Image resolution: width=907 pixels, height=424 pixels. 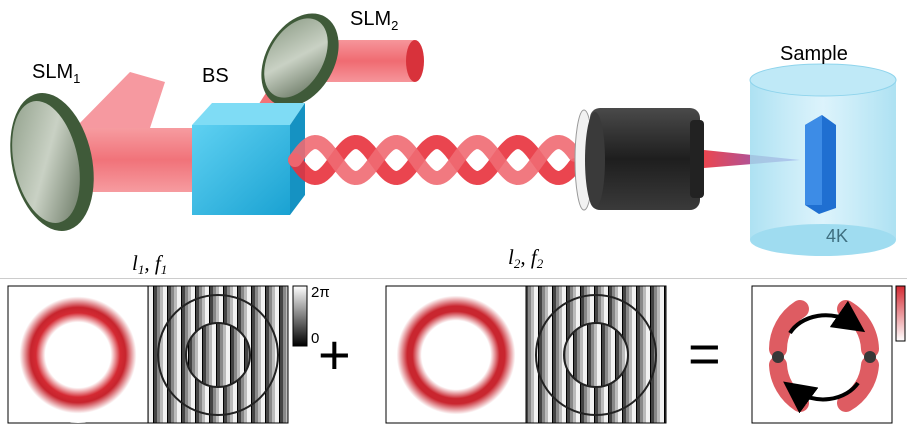 What do you see at coordinates (56, 73) in the screenshot?
I see `slm1-label: SLM1` at bounding box center [56, 73].